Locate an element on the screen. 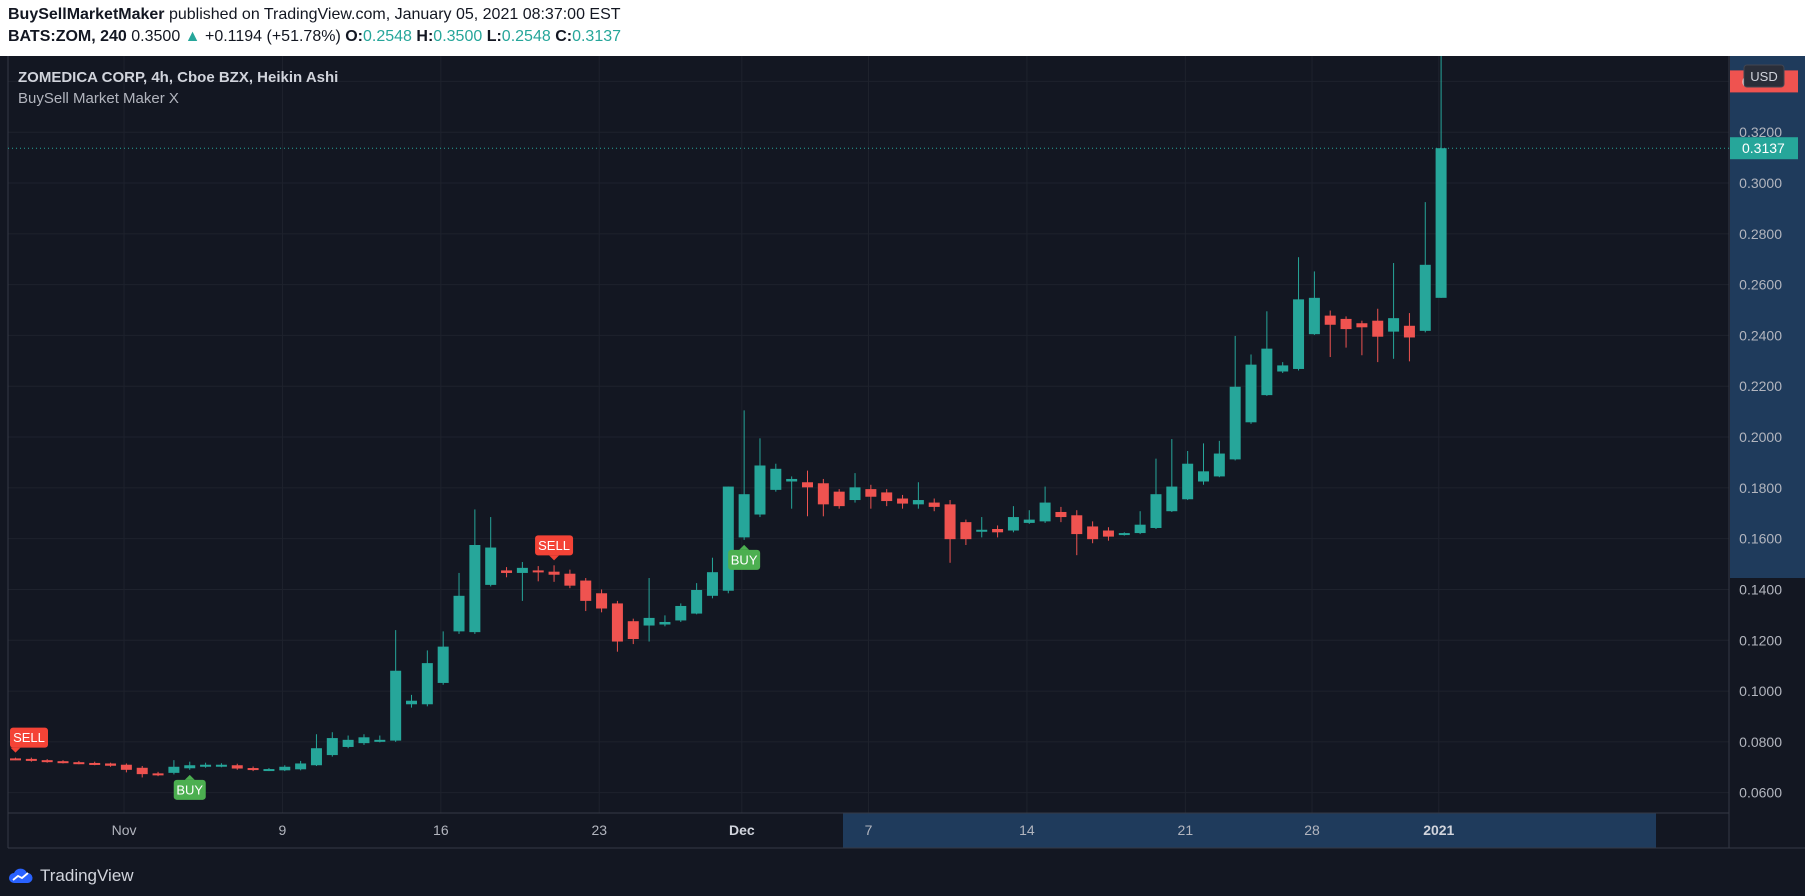  currency-label: USD is located at coordinates (1763, 76).